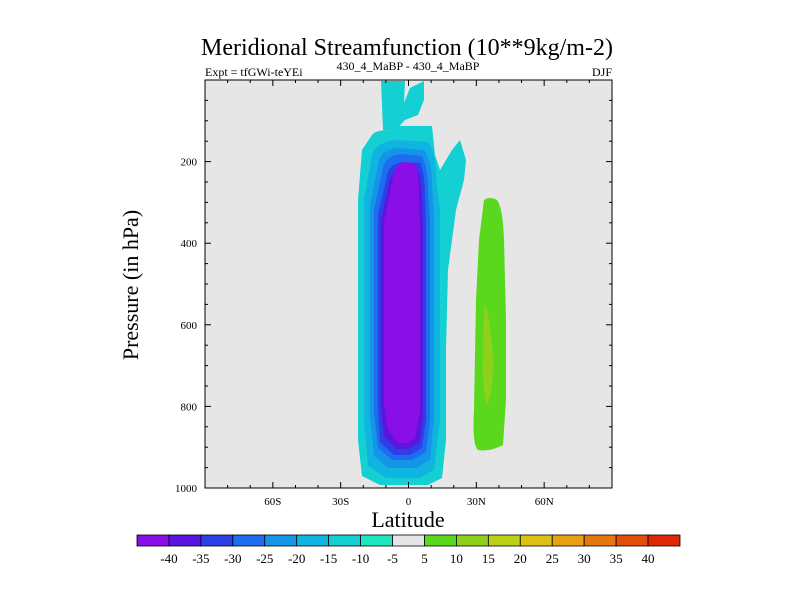  Describe the element at coordinates (520, 558) in the screenshot. I see `colorbar-label: 20` at that location.